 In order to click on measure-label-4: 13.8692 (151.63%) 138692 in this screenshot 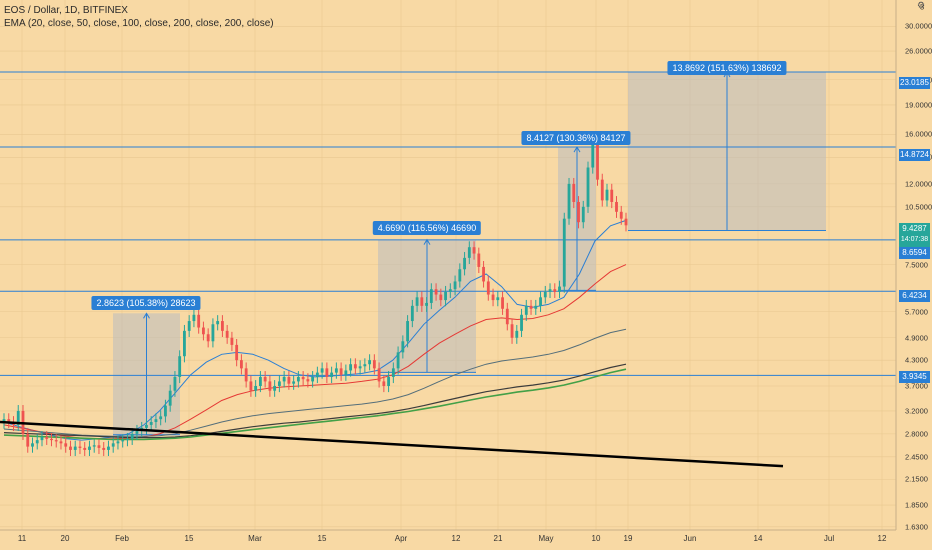, I will do `click(727, 68)`.